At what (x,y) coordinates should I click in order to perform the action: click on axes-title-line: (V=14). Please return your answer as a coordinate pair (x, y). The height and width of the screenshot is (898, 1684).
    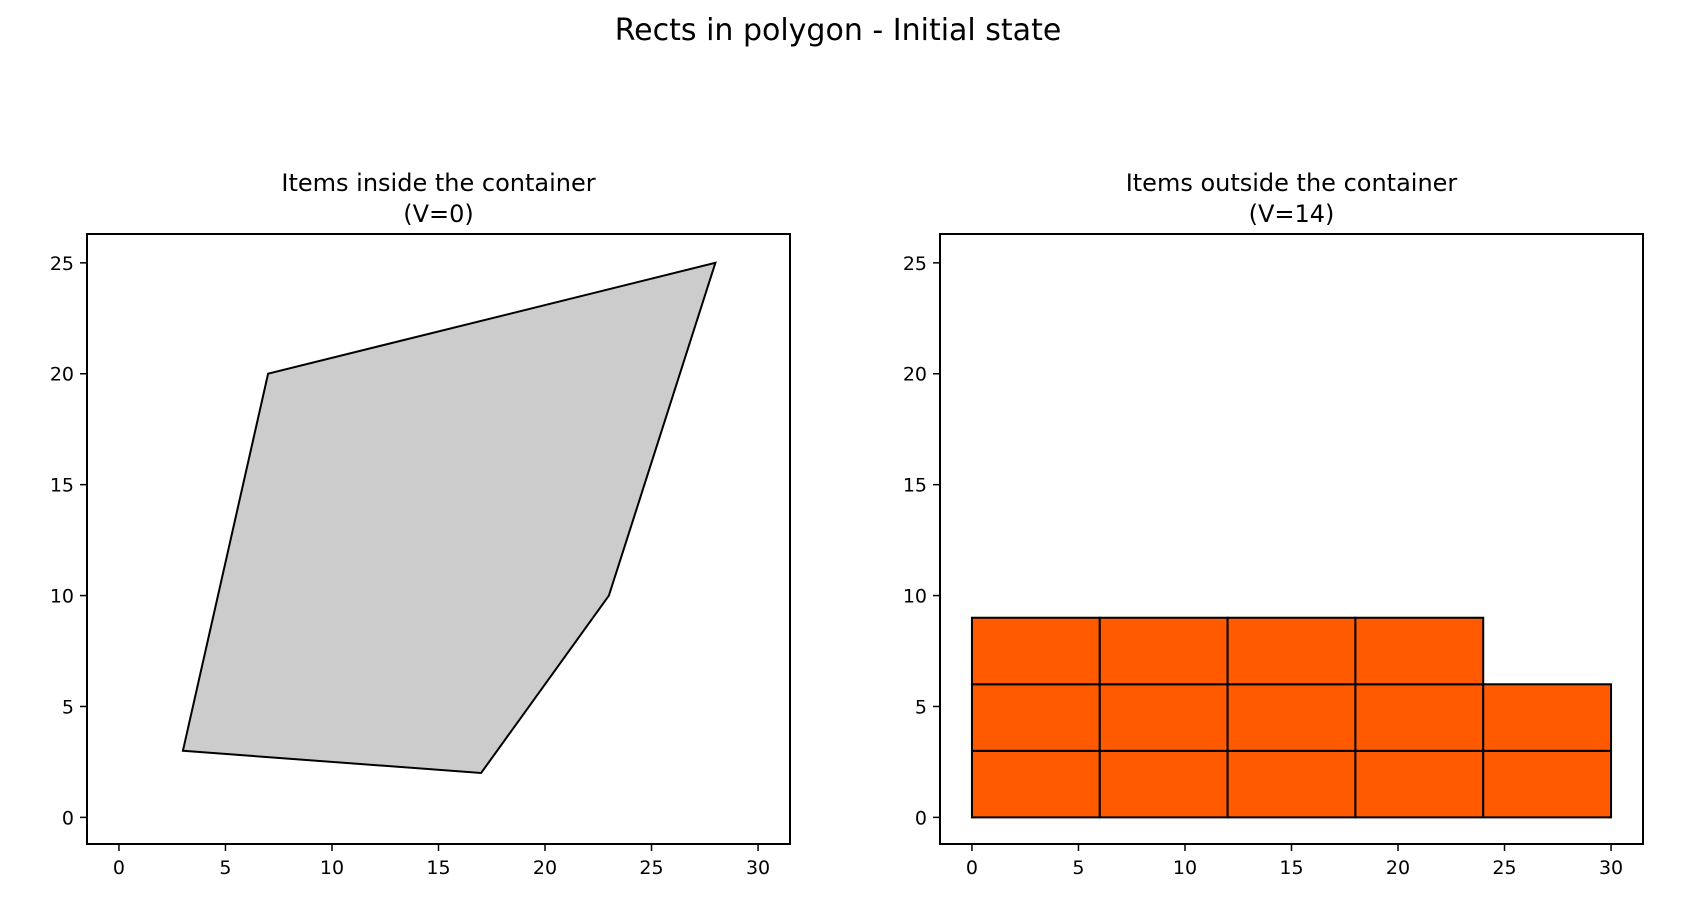
    Looking at the image, I should click on (1292, 214).